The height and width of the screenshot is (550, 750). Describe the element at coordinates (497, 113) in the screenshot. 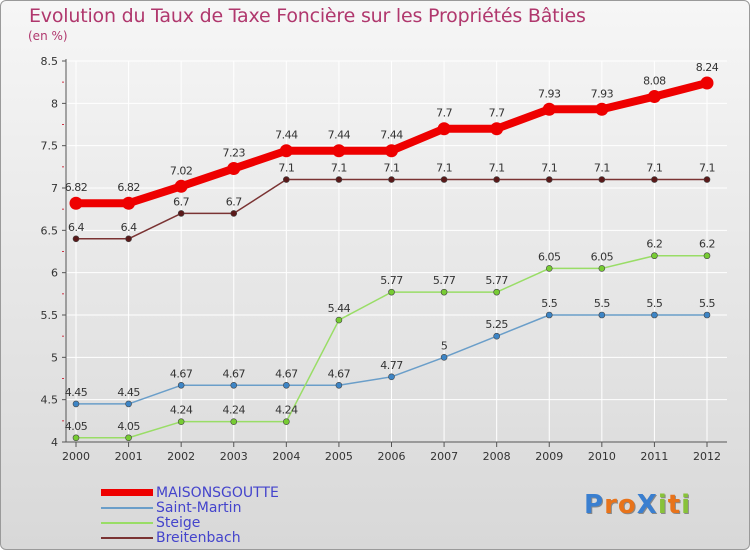

I see `data-label: 7.7` at that location.